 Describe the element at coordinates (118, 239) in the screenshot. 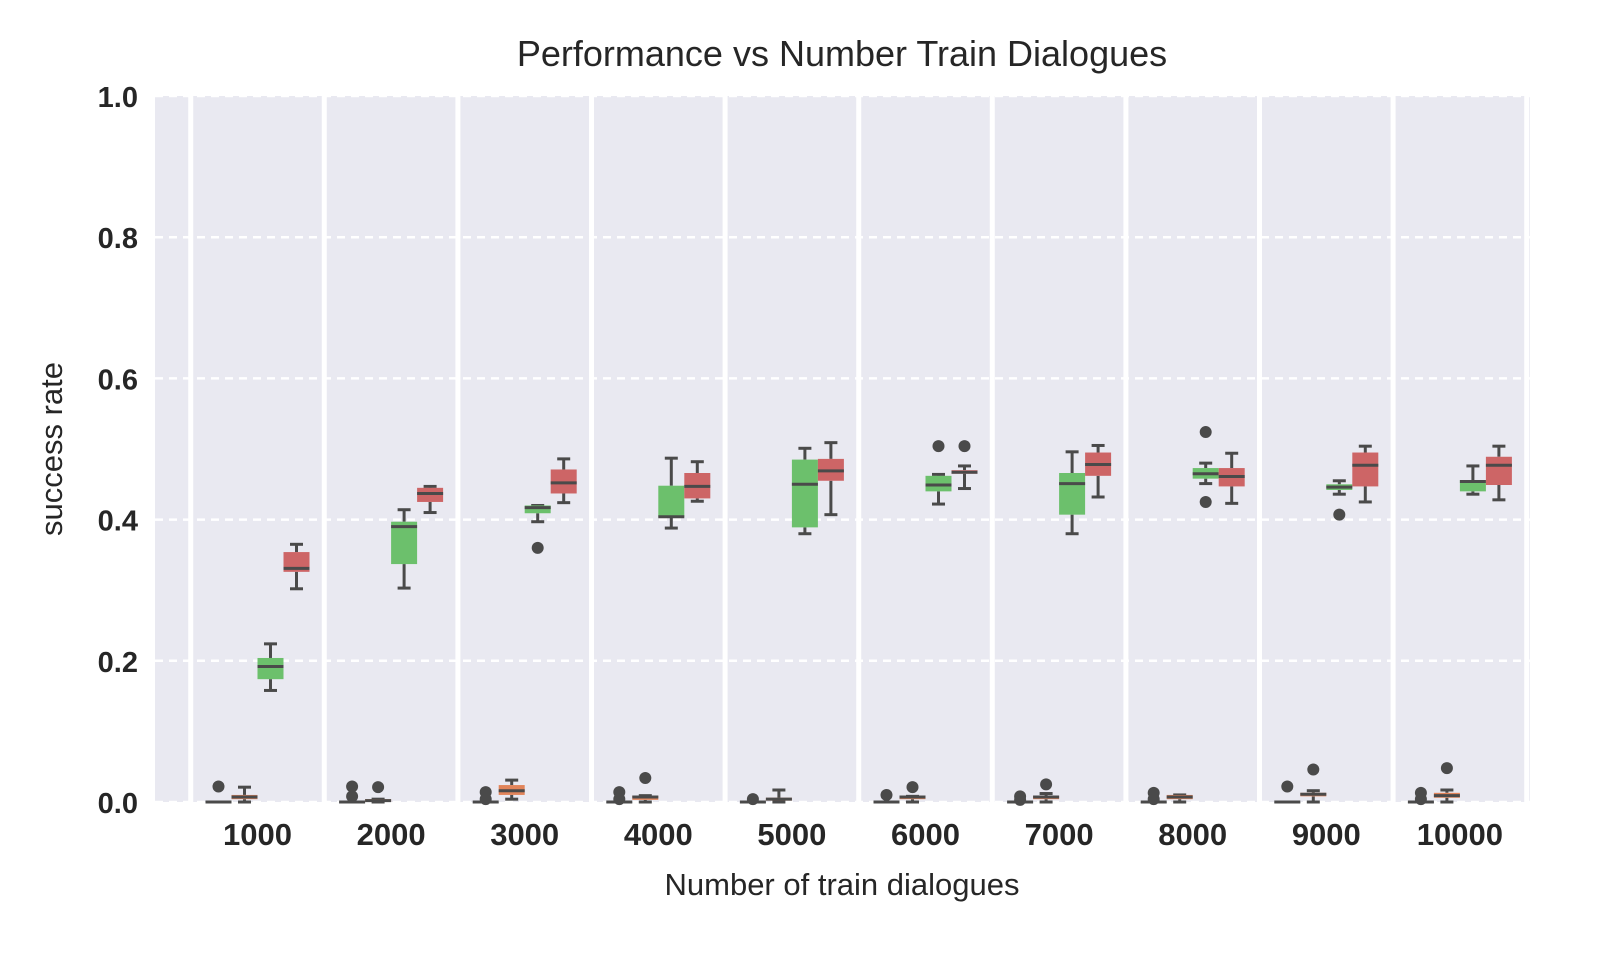

I see `y-tick-label: 0.8` at that location.